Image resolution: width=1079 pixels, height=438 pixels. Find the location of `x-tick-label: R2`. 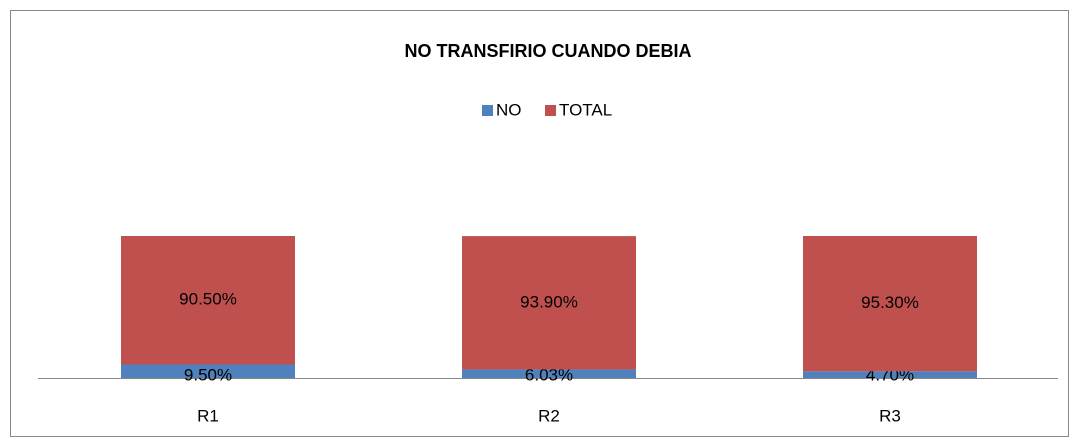

x-tick-label: R2 is located at coordinates (549, 415).